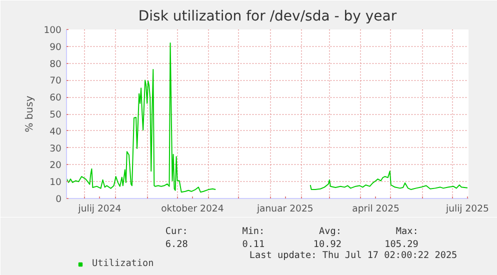 The image size is (497, 275). Describe the element at coordinates (56, 148) in the screenshot. I see `y-tick-label: 30` at that location.